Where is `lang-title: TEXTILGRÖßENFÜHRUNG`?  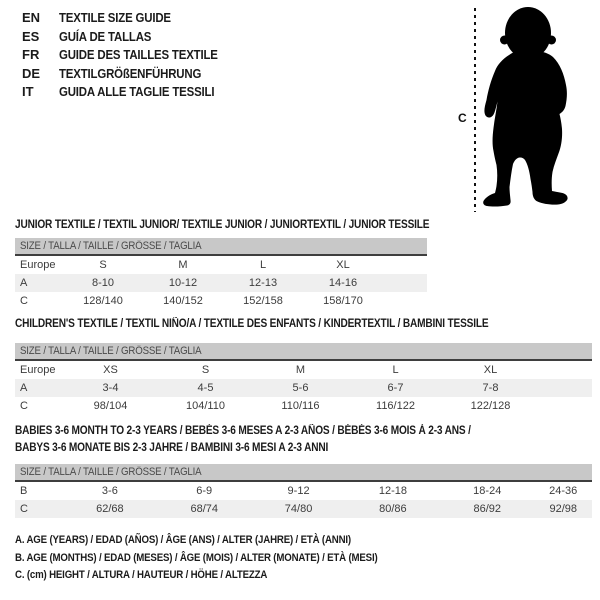 lang-title: TEXTILGRÖßENFÜHRUNG is located at coordinates (130, 73).